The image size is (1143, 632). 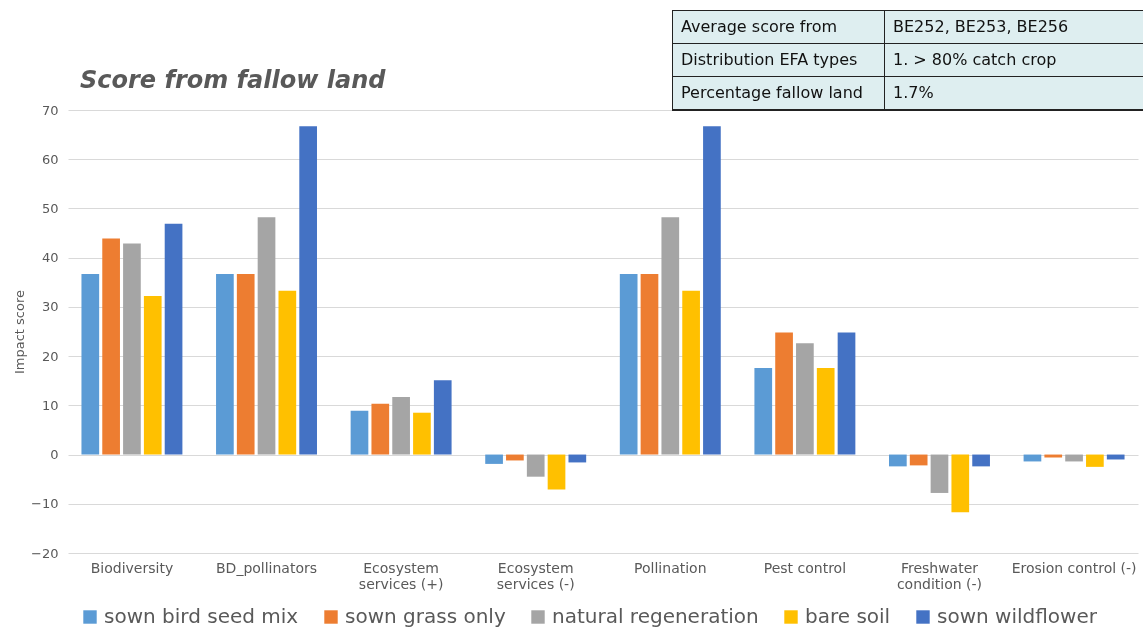 What do you see at coordinates (1014, 27) in the screenshot?
I see `text: BE252, BE253, BE256` at bounding box center [1014, 27].